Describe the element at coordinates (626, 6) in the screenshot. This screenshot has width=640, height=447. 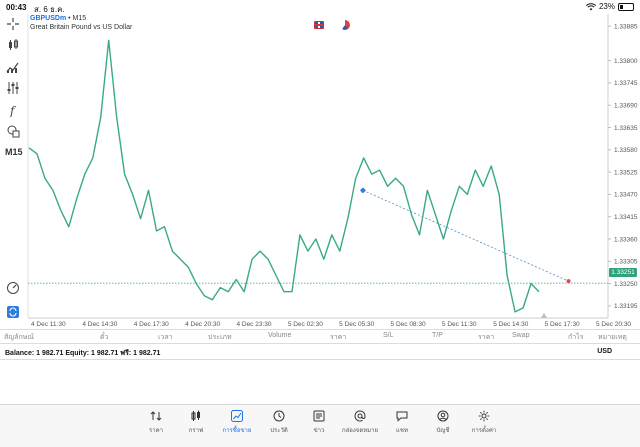
I see `battery-icon` at that location.